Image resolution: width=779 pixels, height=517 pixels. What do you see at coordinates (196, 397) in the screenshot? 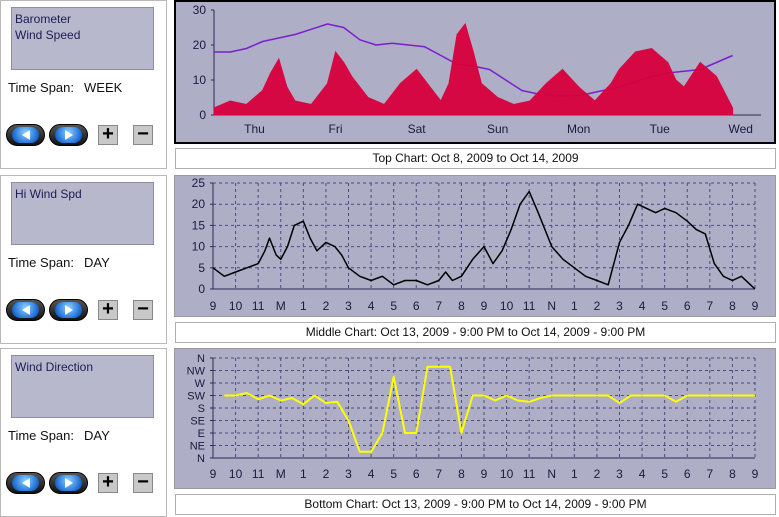
I see `y-tick-label: SW` at bounding box center [196, 397].